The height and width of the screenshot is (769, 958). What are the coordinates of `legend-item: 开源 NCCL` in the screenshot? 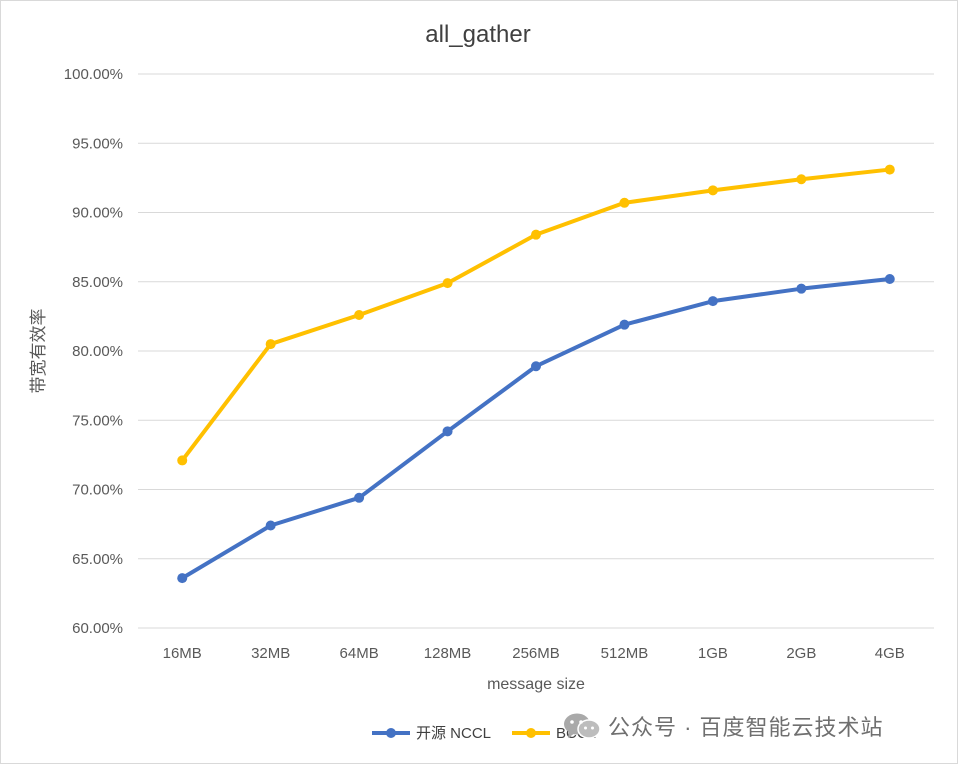 It's located at (431, 733).